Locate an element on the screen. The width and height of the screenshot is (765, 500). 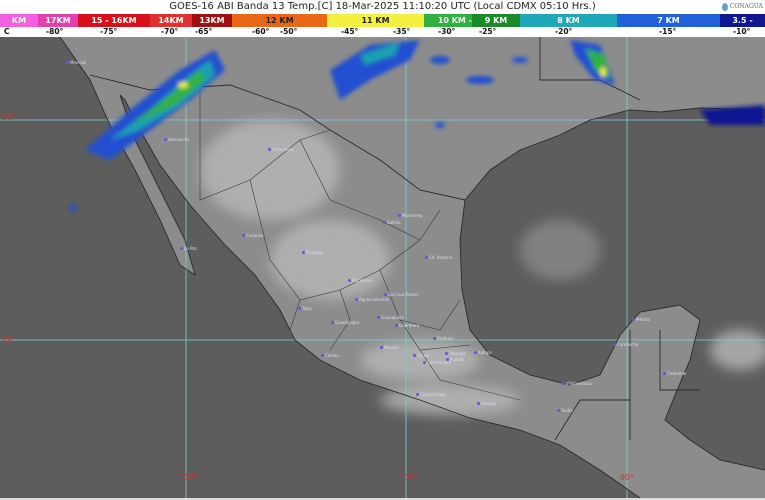
city-label: Morelia is located at coordinates (389, 347).